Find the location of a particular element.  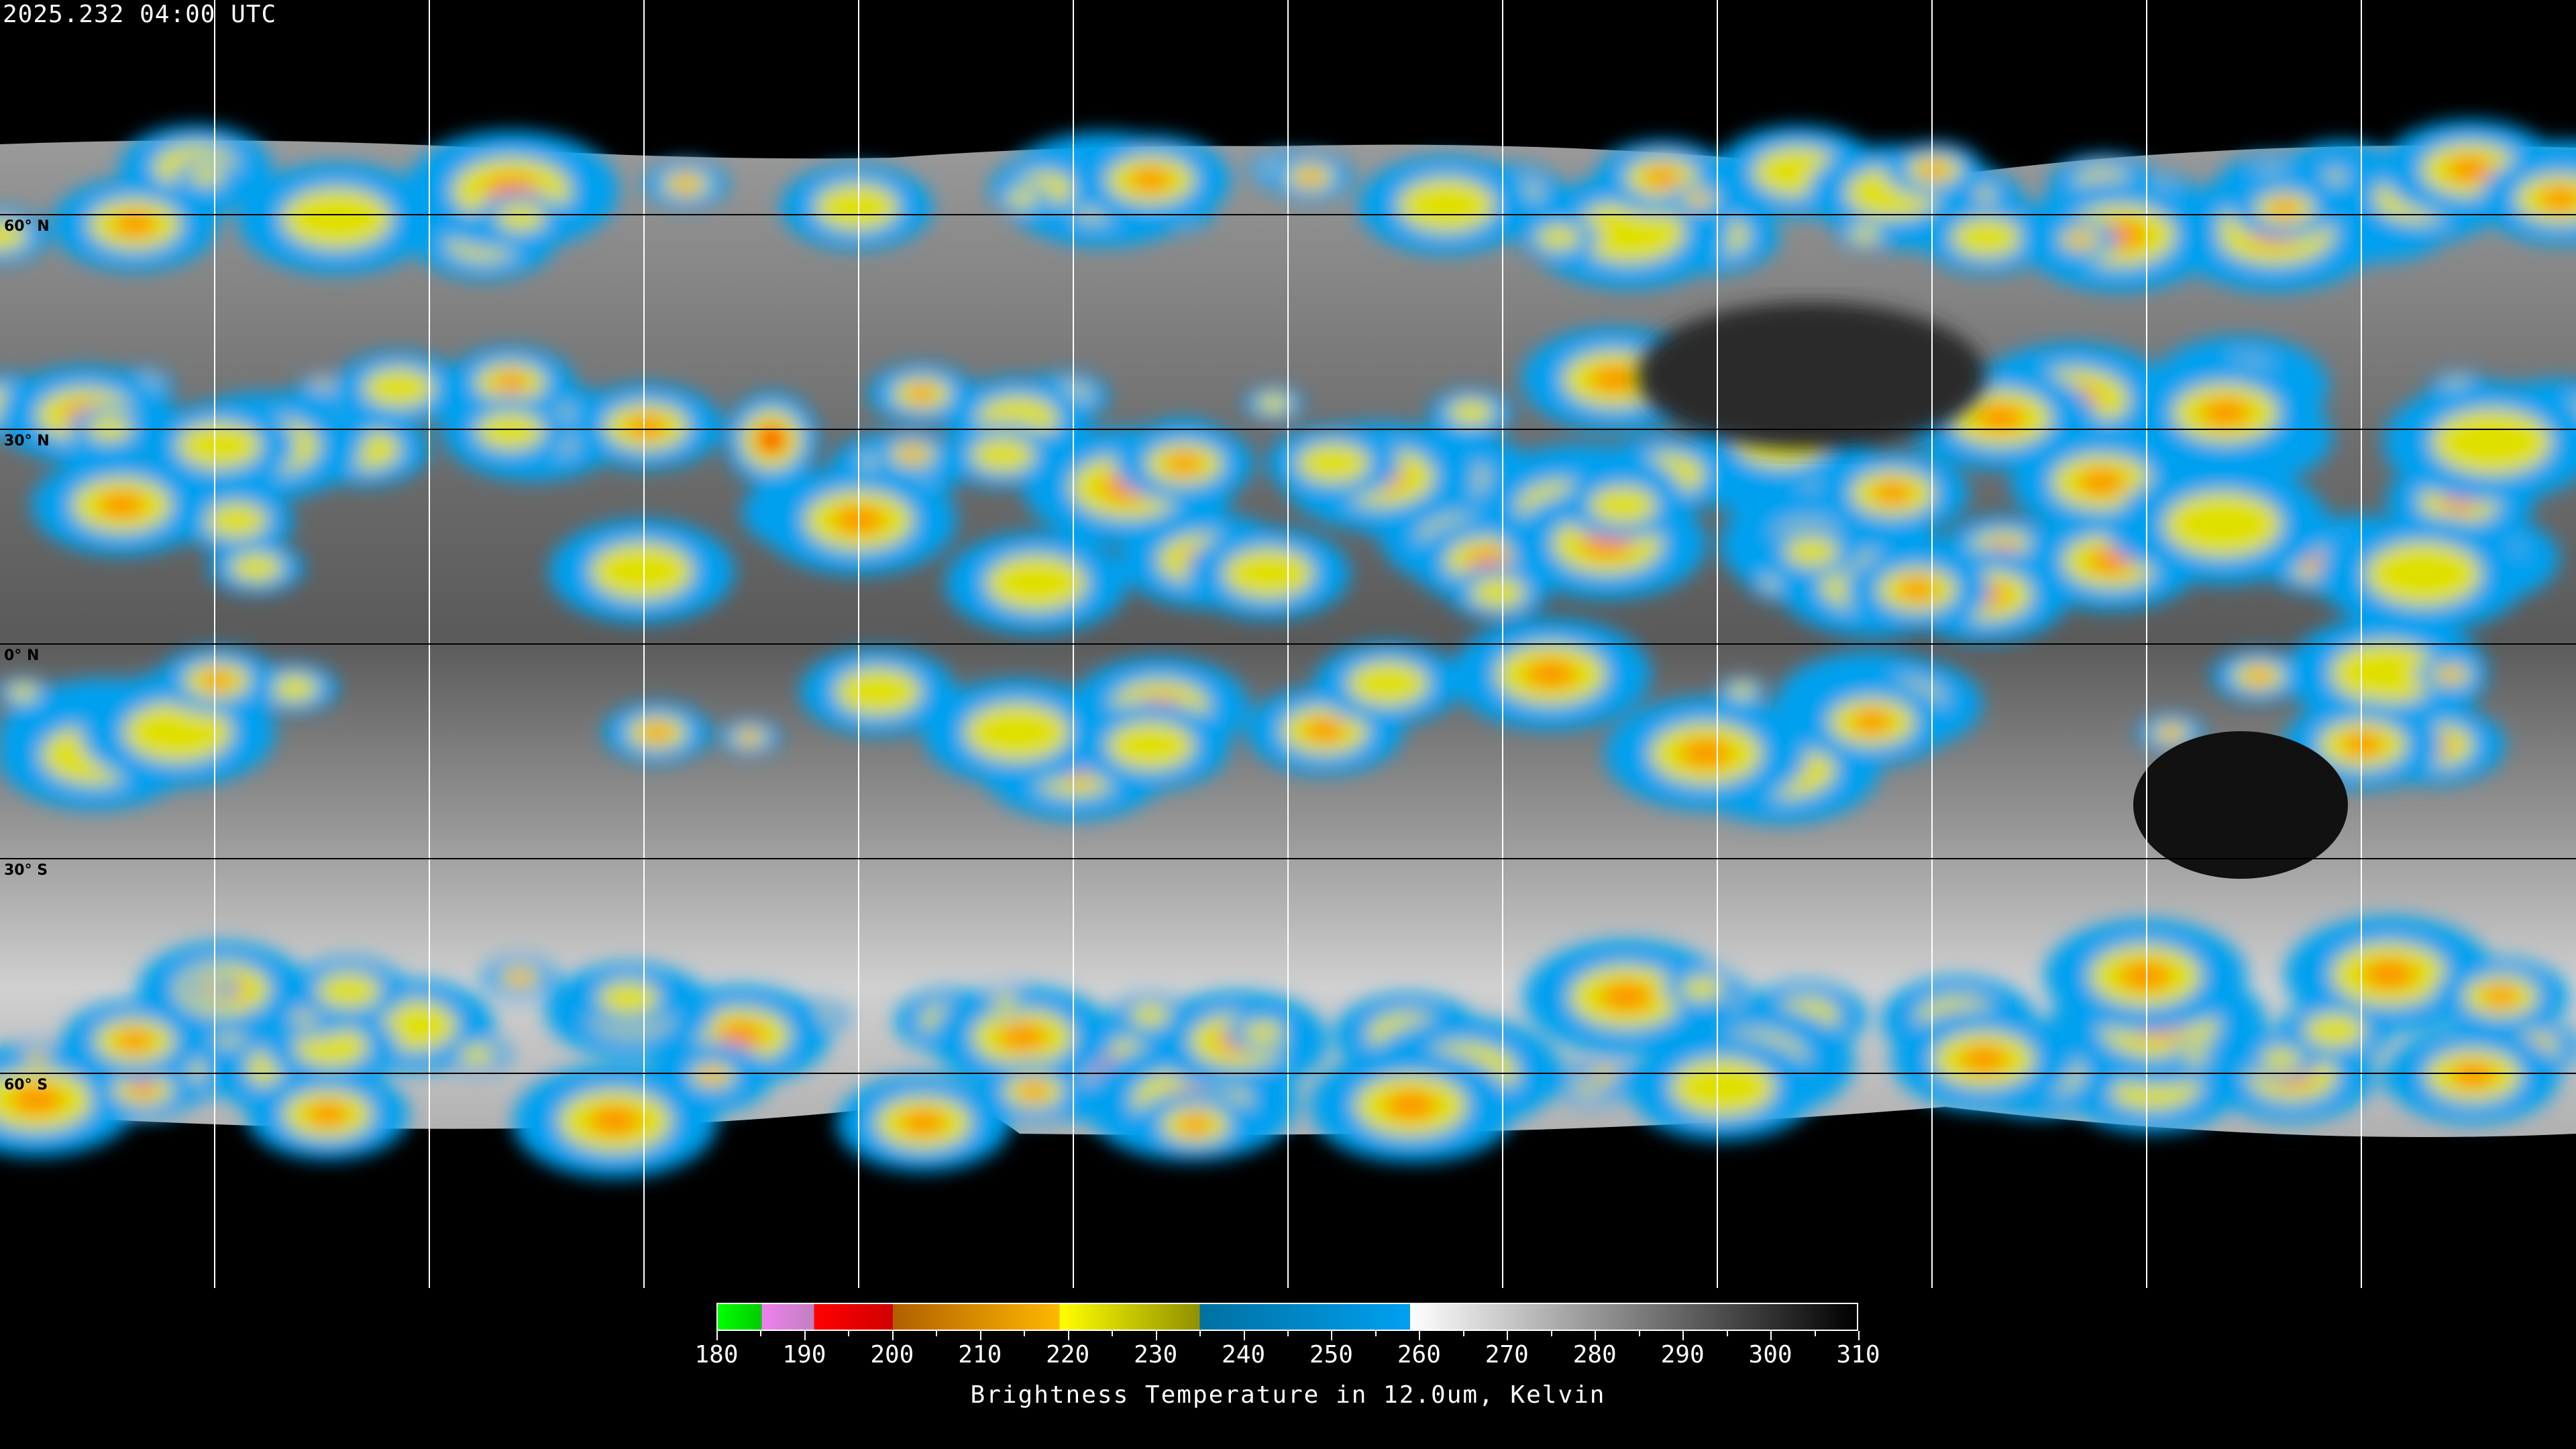

colorbar-tick-label: 180 is located at coordinates (716, 1354).